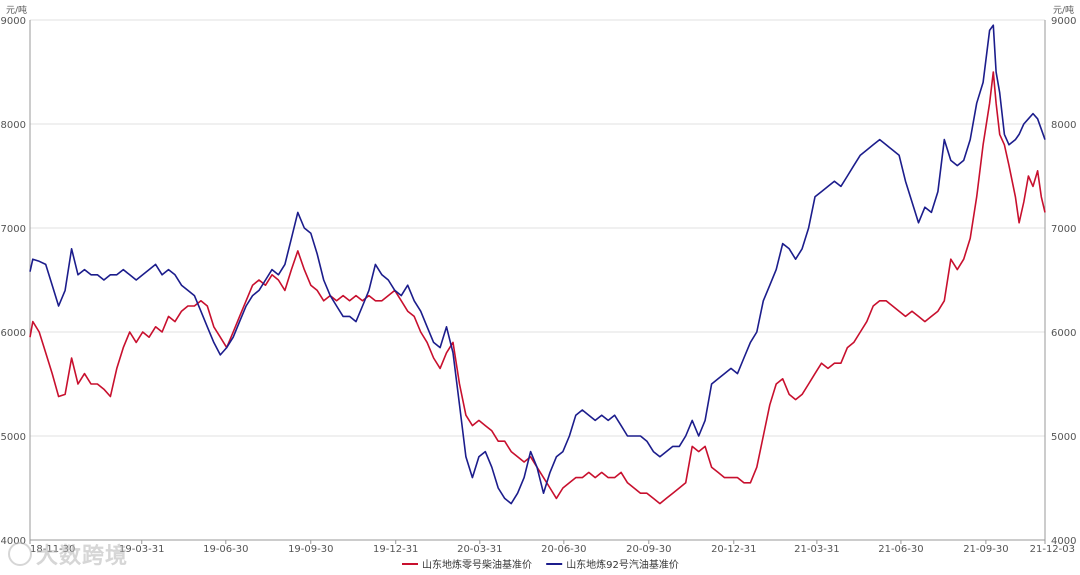 The height and width of the screenshot is (575, 1080). I want to click on x-tick-label: 19-06-30, so click(225, 549).